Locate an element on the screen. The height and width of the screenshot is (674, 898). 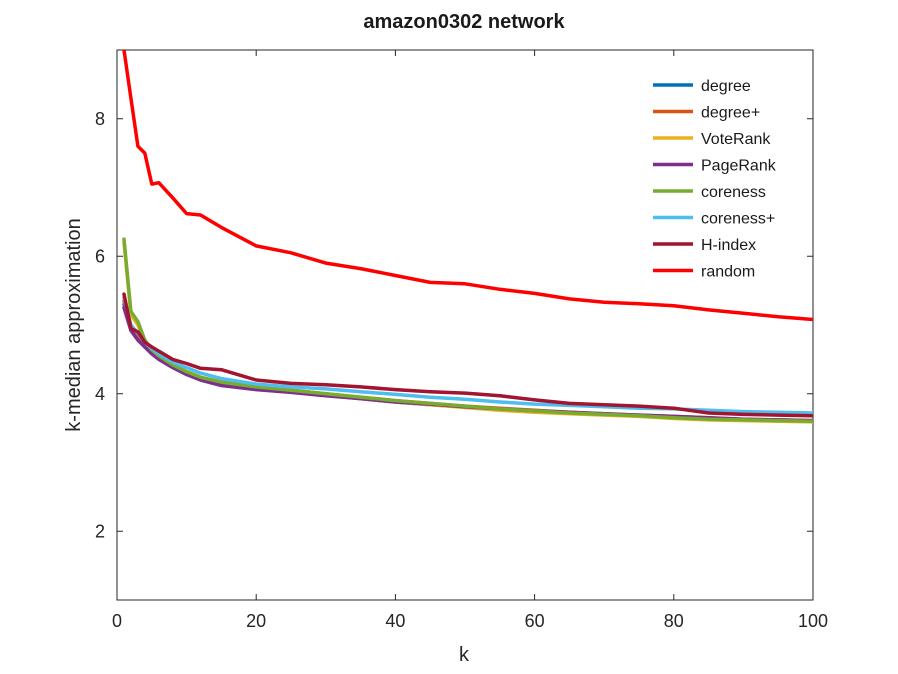
legend-label: H-index is located at coordinates (728, 245).